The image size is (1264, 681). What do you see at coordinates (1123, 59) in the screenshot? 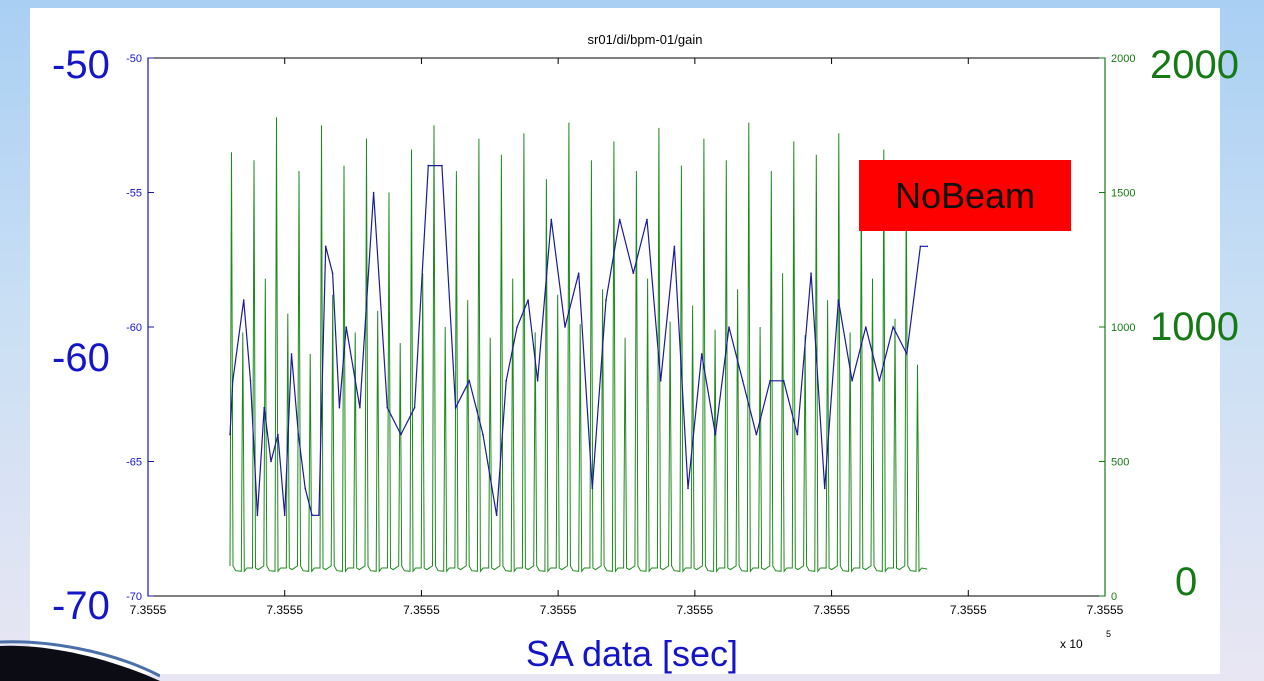
I see `y-right-tick-label: 2000` at bounding box center [1123, 59].